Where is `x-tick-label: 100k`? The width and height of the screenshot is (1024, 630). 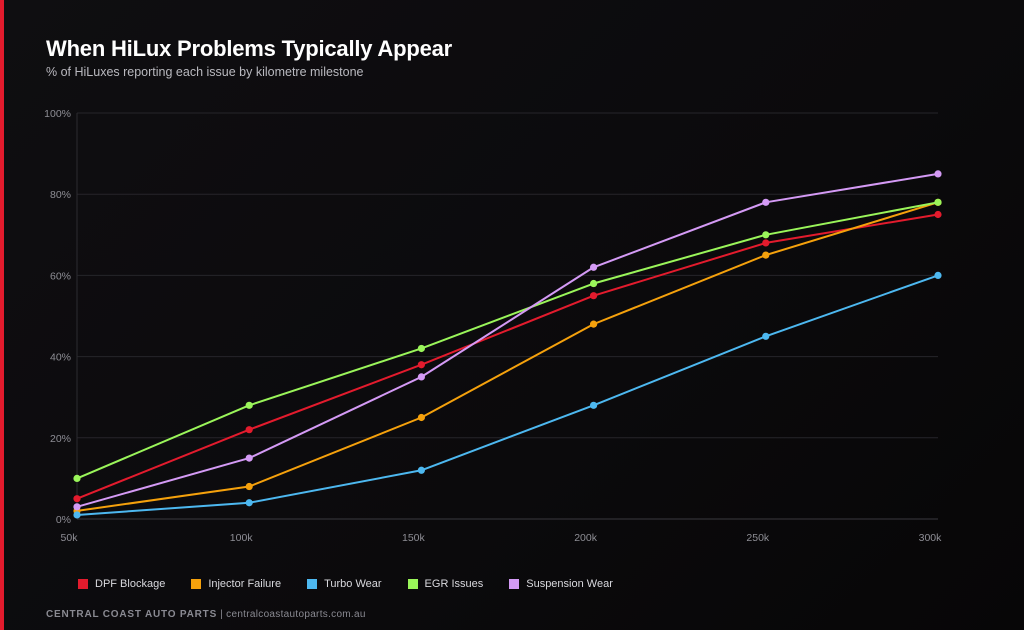 x-tick-label: 100k is located at coordinates (242, 538).